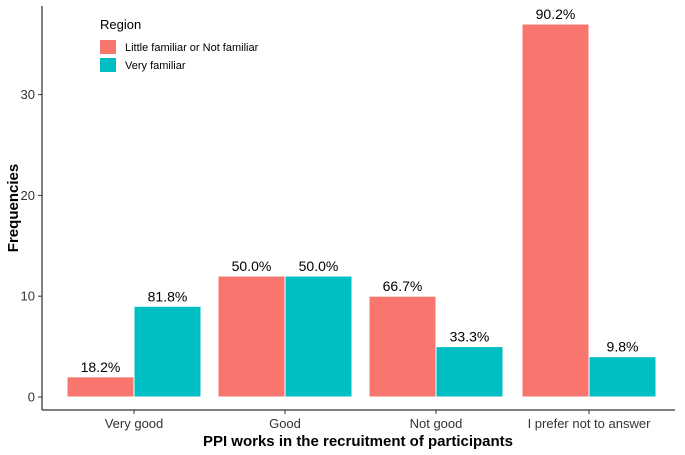 The image size is (685, 455). I want to click on x-tick-label: Good, so click(285, 423).